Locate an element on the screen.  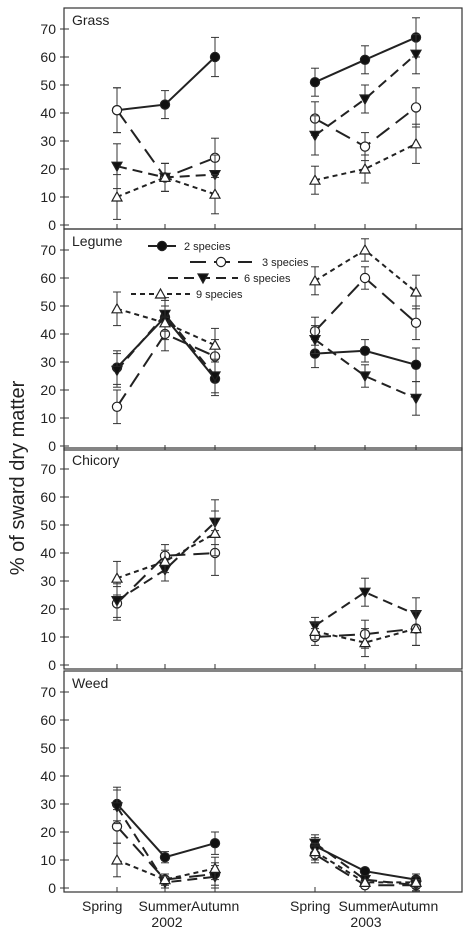
legend-label: 3 species is located at coordinates (285, 263).